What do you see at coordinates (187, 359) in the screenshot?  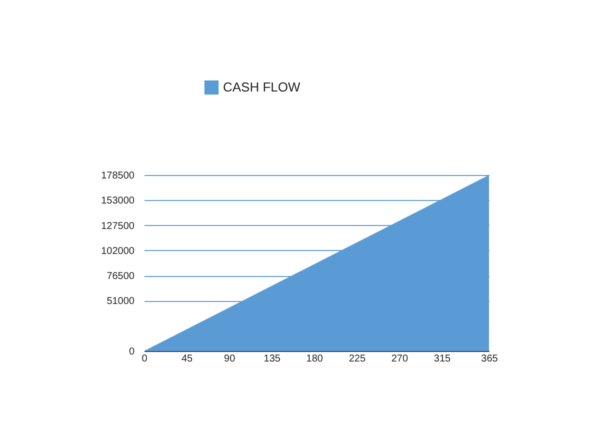 I see `x-tick-label: 45` at bounding box center [187, 359].